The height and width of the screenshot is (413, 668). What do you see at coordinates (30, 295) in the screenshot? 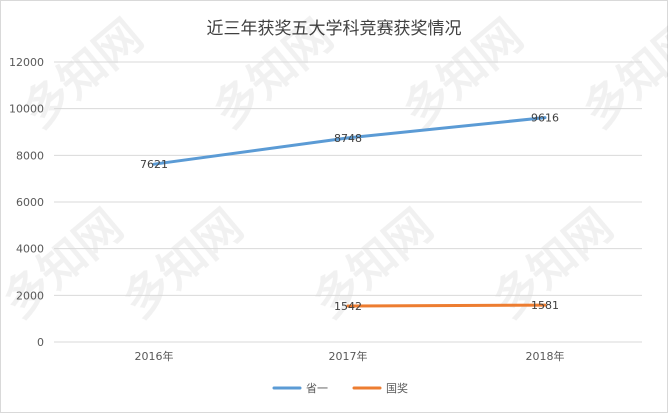
I see `y-tick-label: 2000` at bounding box center [30, 295].